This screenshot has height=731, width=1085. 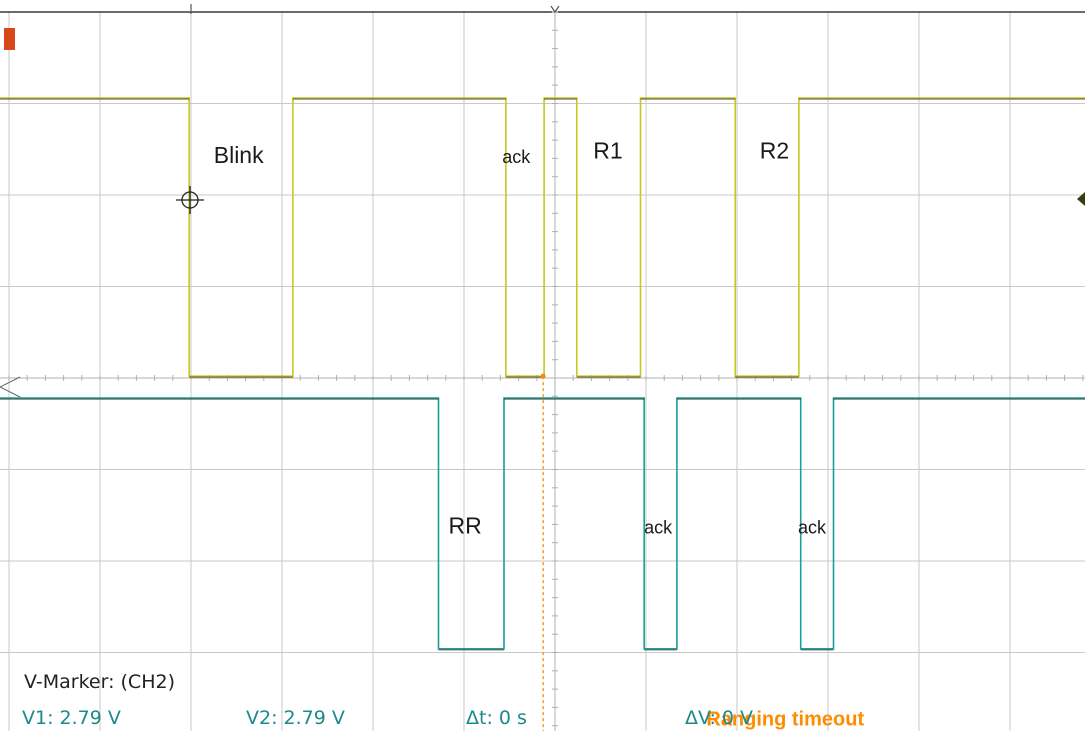 What do you see at coordinates (71, 718) in the screenshot?
I see `v1-readout: V1: 2.79 V` at bounding box center [71, 718].